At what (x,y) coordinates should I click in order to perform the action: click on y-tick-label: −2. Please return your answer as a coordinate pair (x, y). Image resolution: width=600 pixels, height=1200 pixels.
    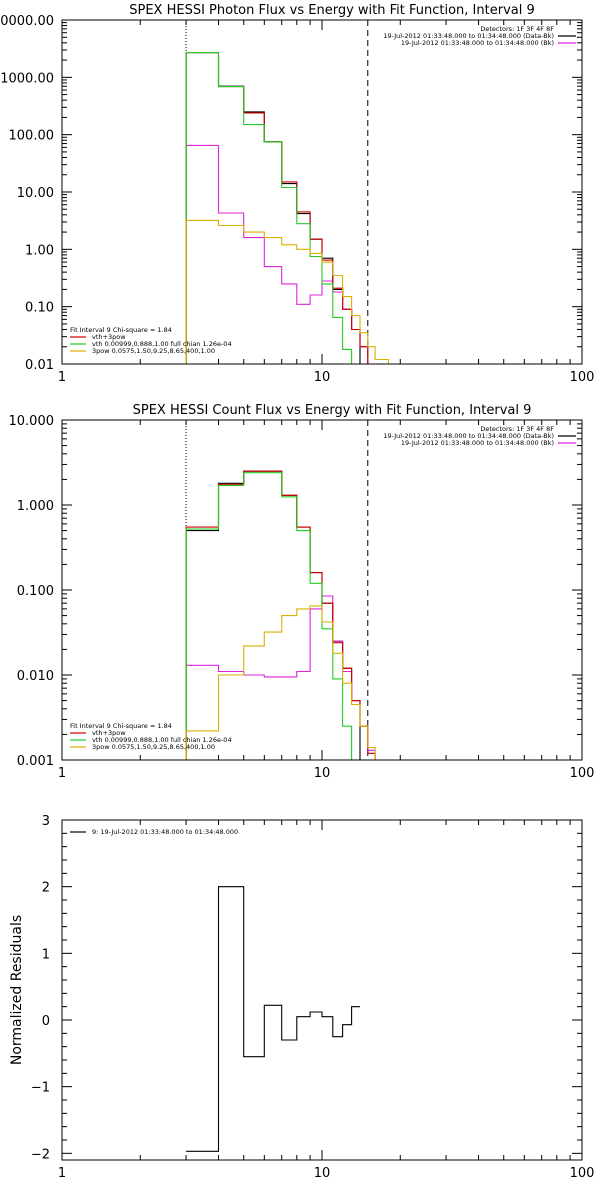
    Looking at the image, I should click on (40, 1154).